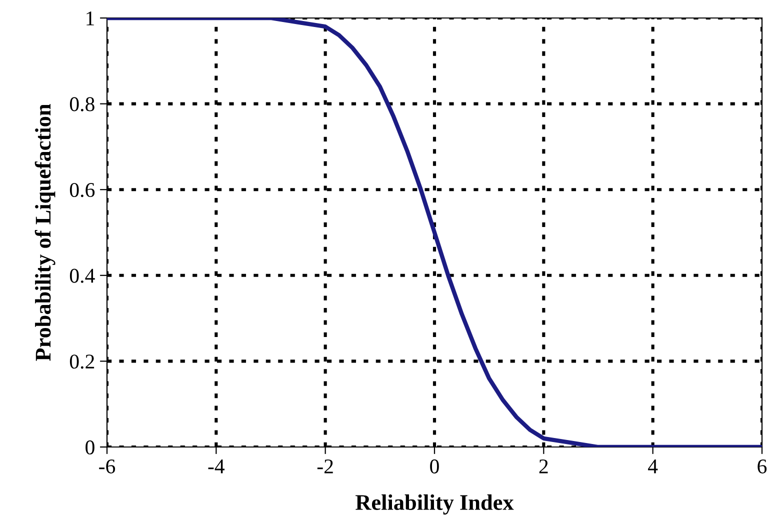 Image resolution: width=777 pixels, height=525 pixels. What do you see at coordinates (90, 447) in the screenshot?
I see `y-tick-label: 0` at bounding box center [90, 447].